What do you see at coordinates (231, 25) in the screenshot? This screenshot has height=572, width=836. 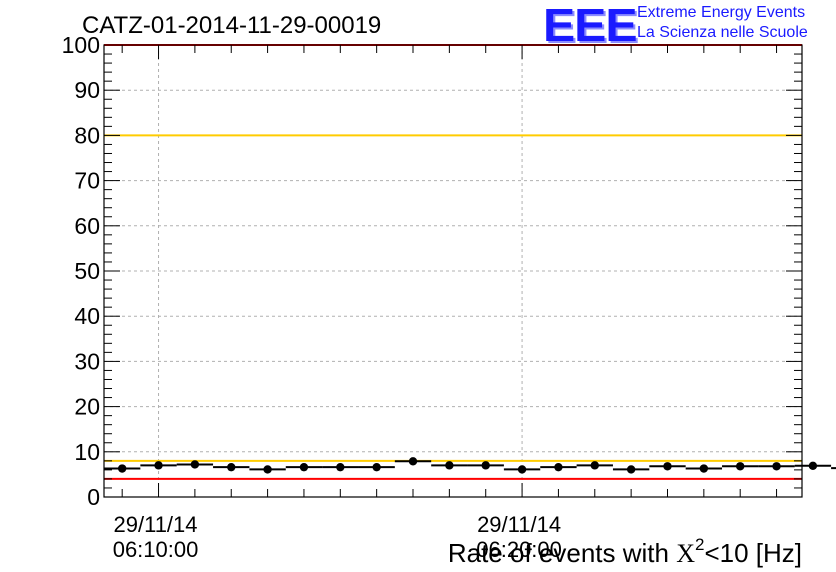 I see `chart-title: CATZ-01-2014-11-29-00019` at bounding box center [231, 25].